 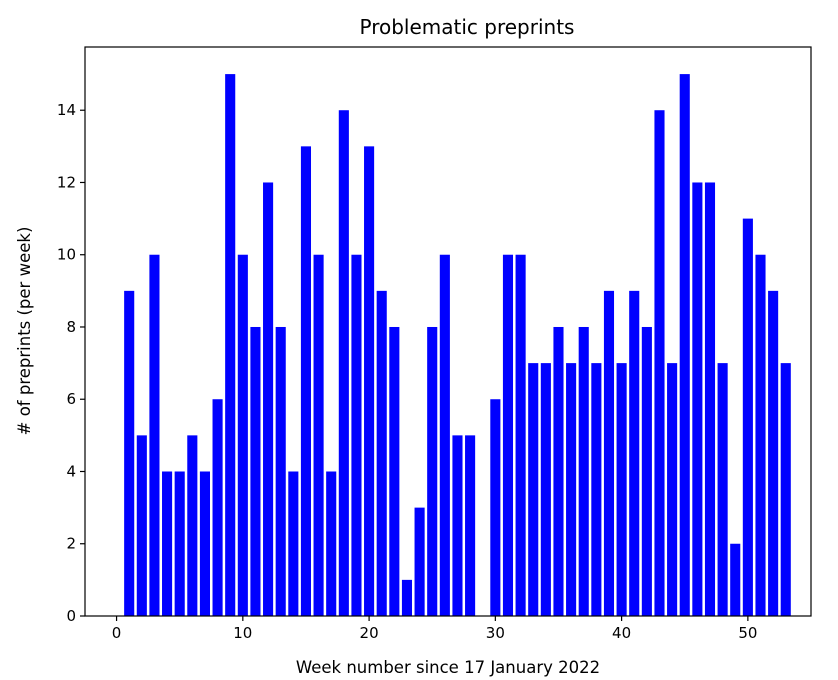 What do you see at coordinates (71, 544) in the screenshot?
I see `y-tick-label: 2` at bounding box center [71, 544].